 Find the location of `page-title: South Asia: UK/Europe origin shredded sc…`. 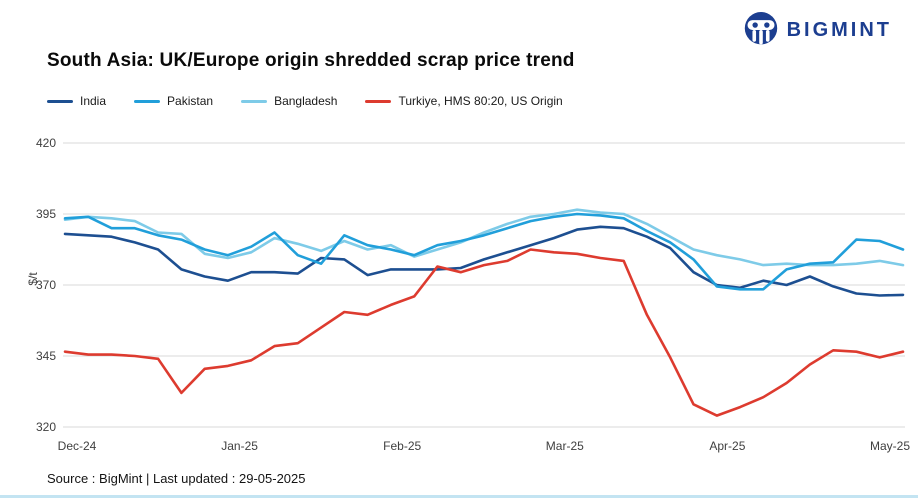

page-title: South Asia: UK/Europe origin shredded sc… is located at coordinates (311, 60).